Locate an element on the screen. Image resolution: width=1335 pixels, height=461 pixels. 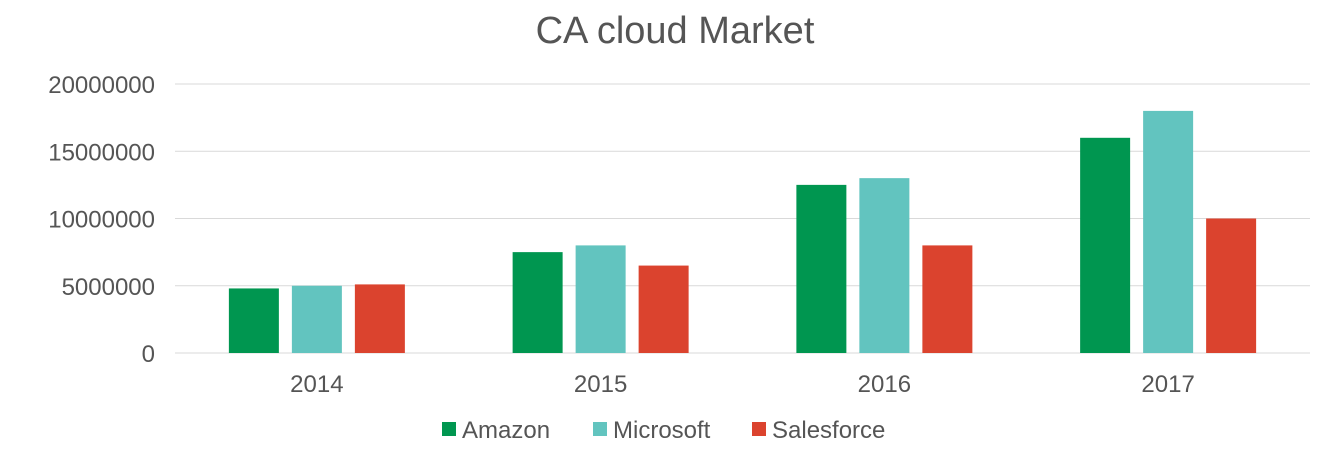
legend-label-amazon: Amazon is located at coordinates (506, 430).